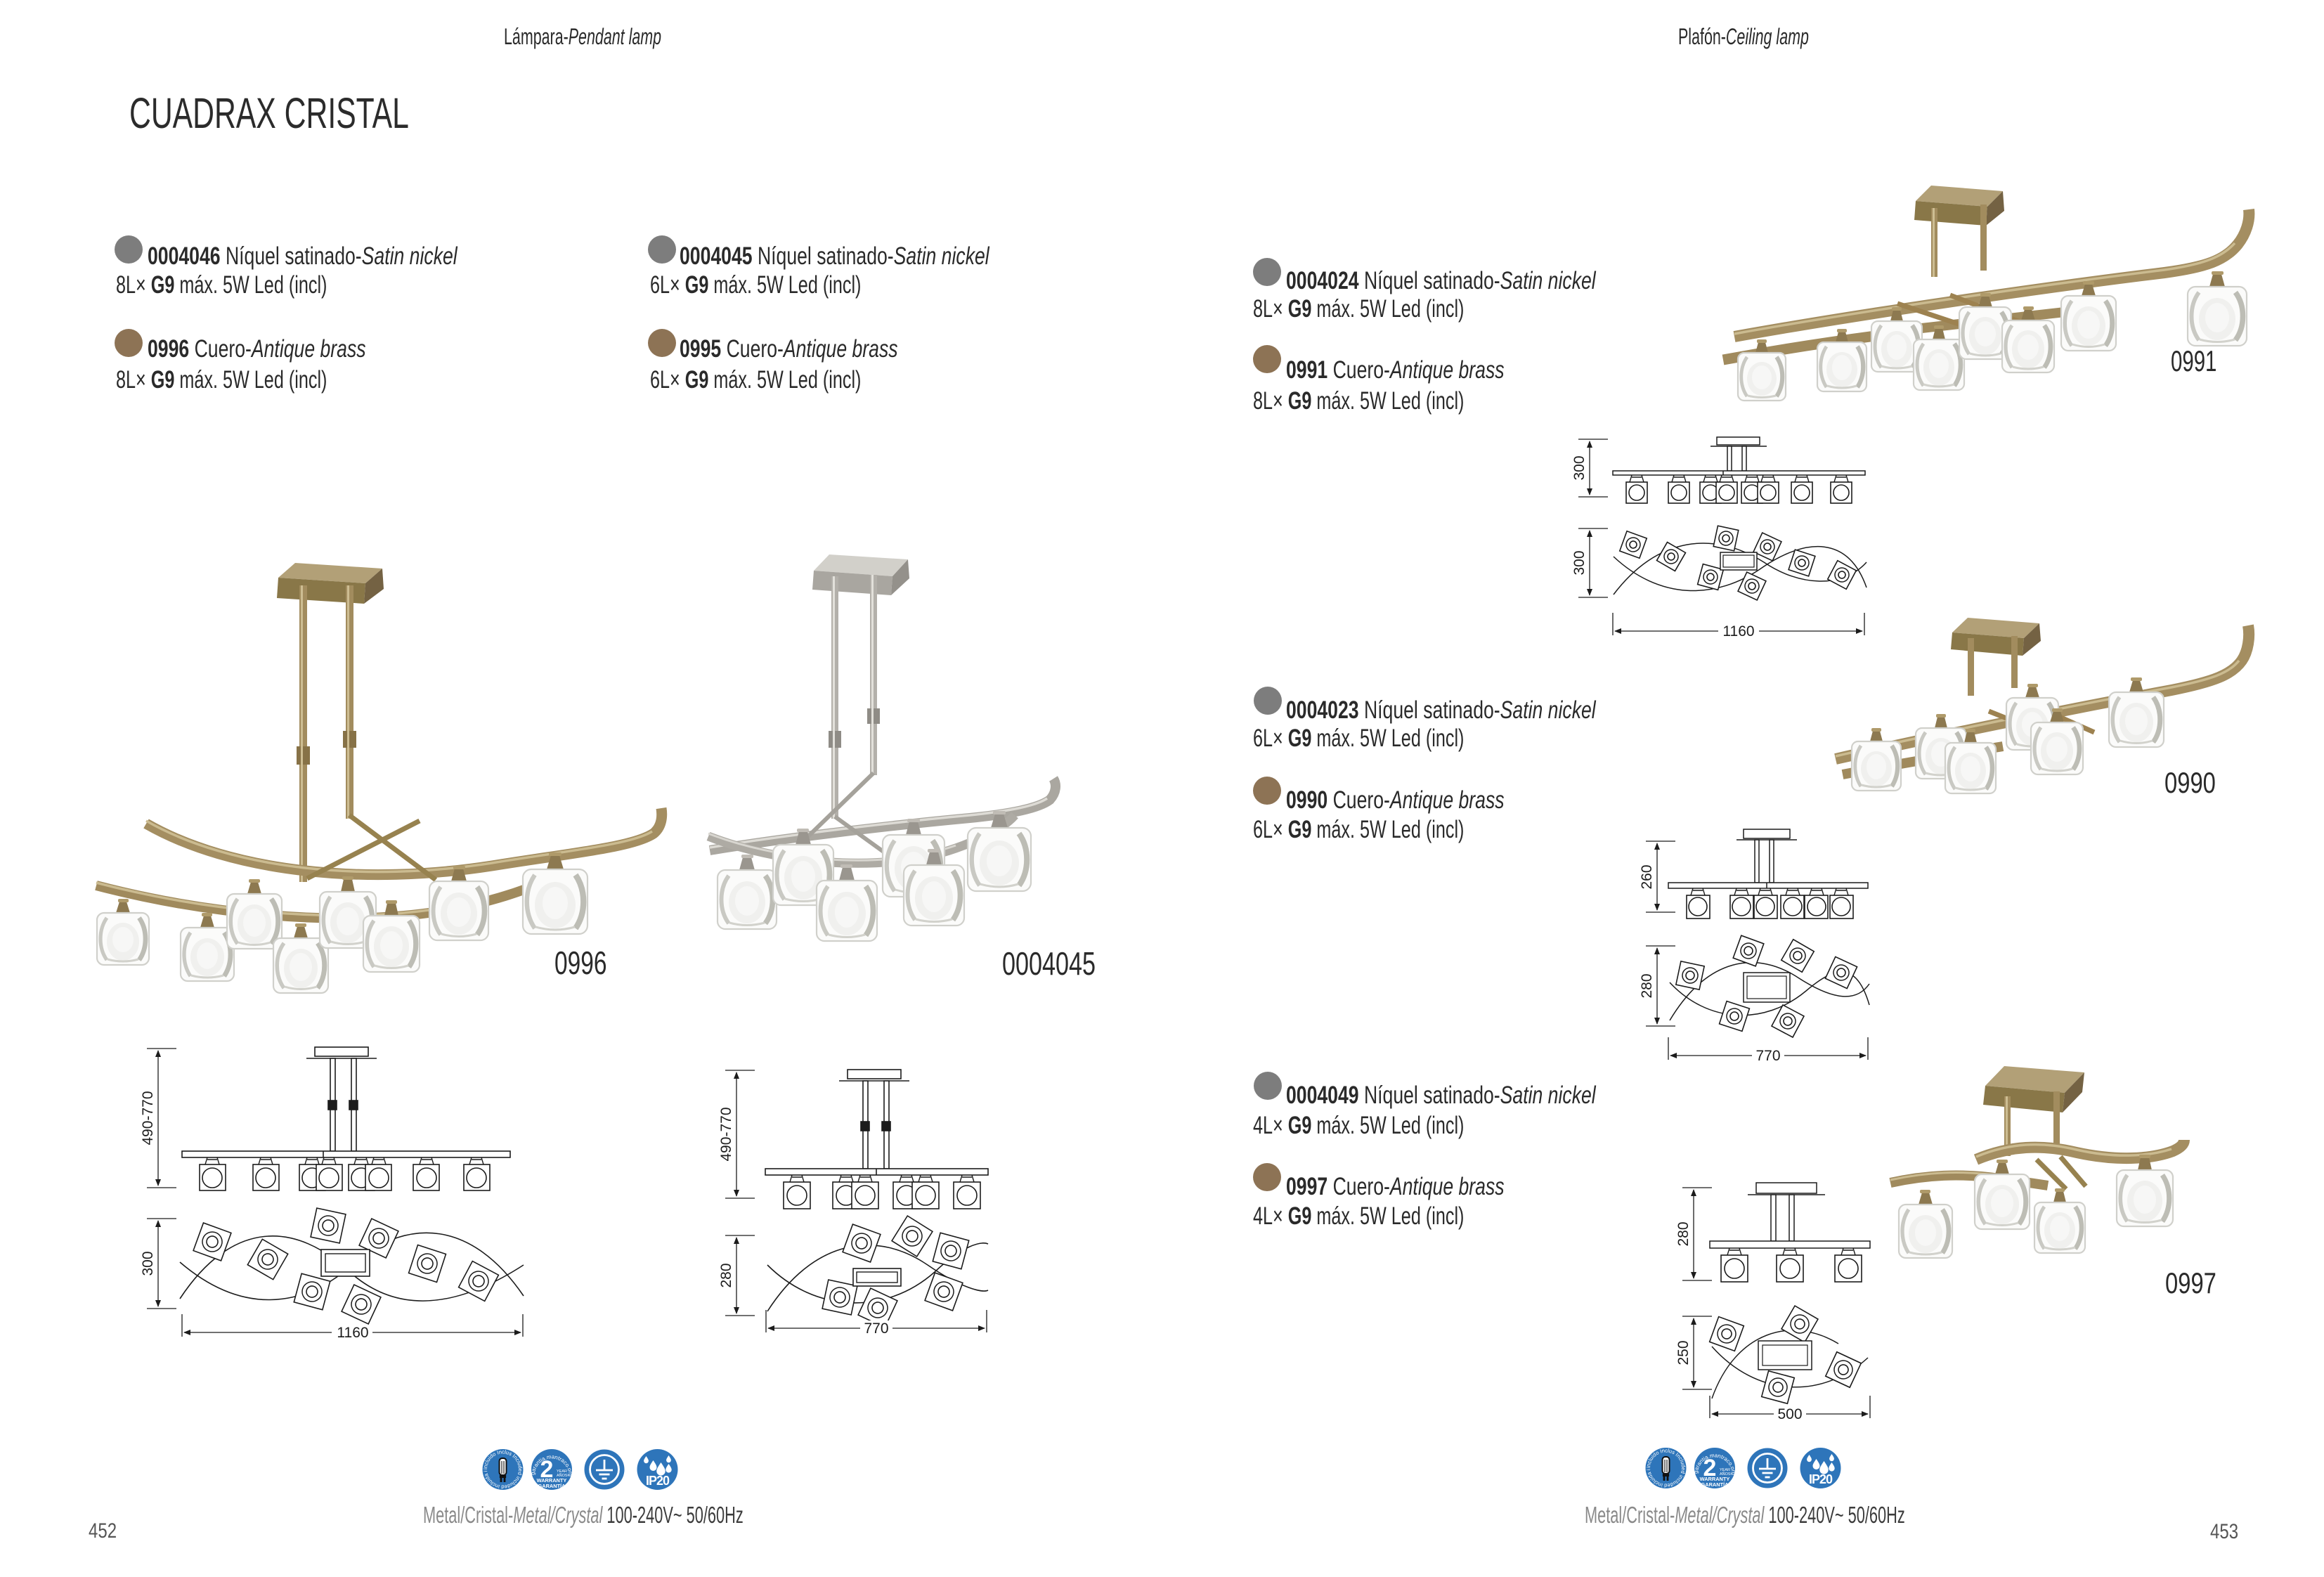  I want to click on svg-text: 500, so click(1789, 1414).